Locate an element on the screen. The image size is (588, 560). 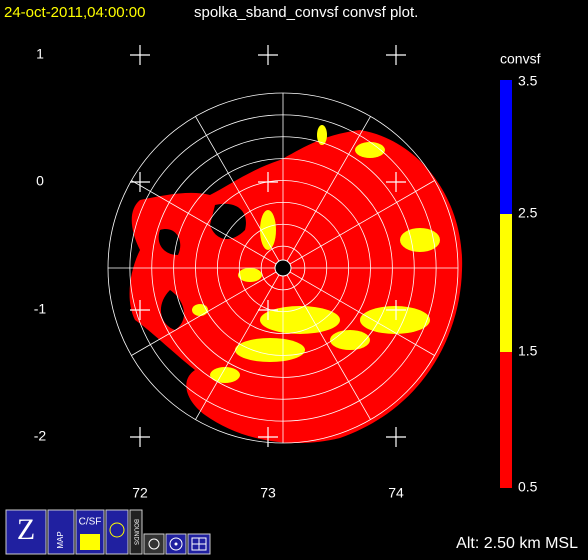
grid-button is located at coordinates (199, 544).